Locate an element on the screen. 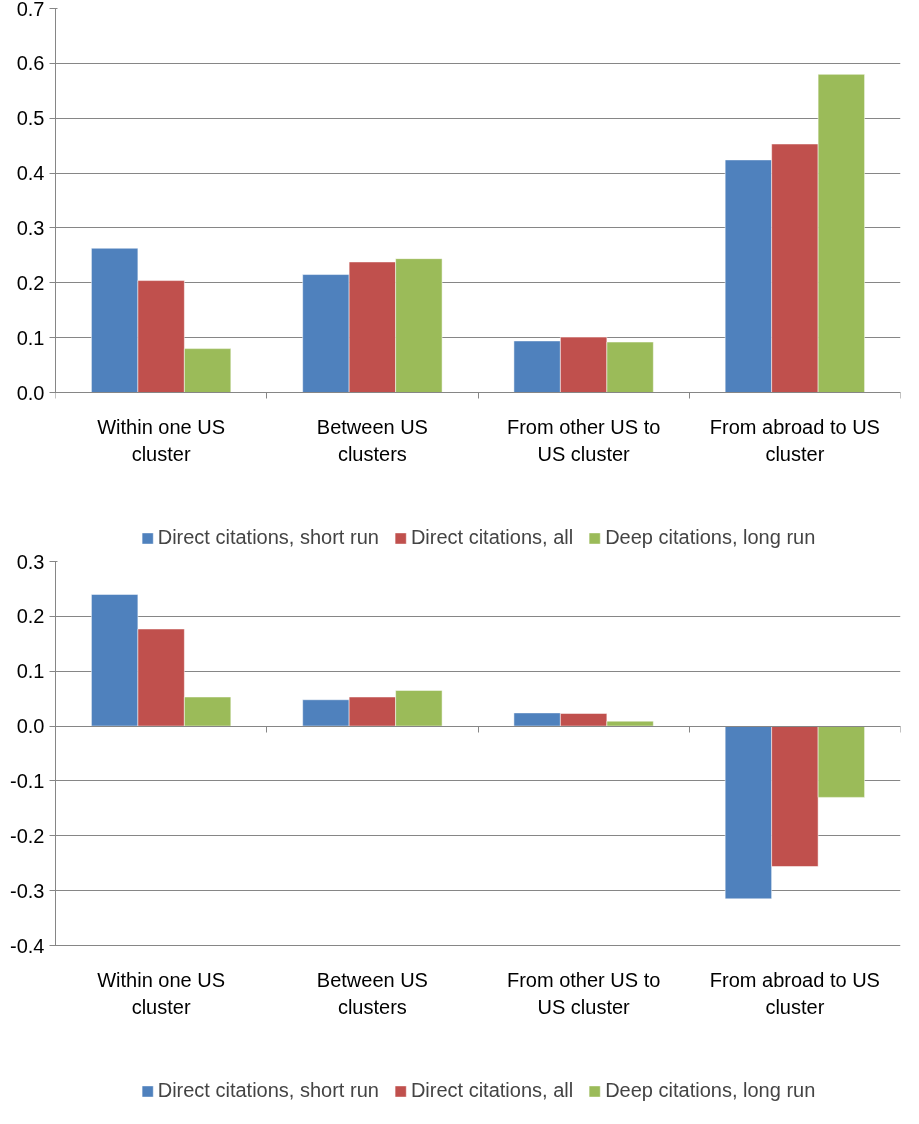  y-tick-label: 0.5 is located at coordinates (30, 118).